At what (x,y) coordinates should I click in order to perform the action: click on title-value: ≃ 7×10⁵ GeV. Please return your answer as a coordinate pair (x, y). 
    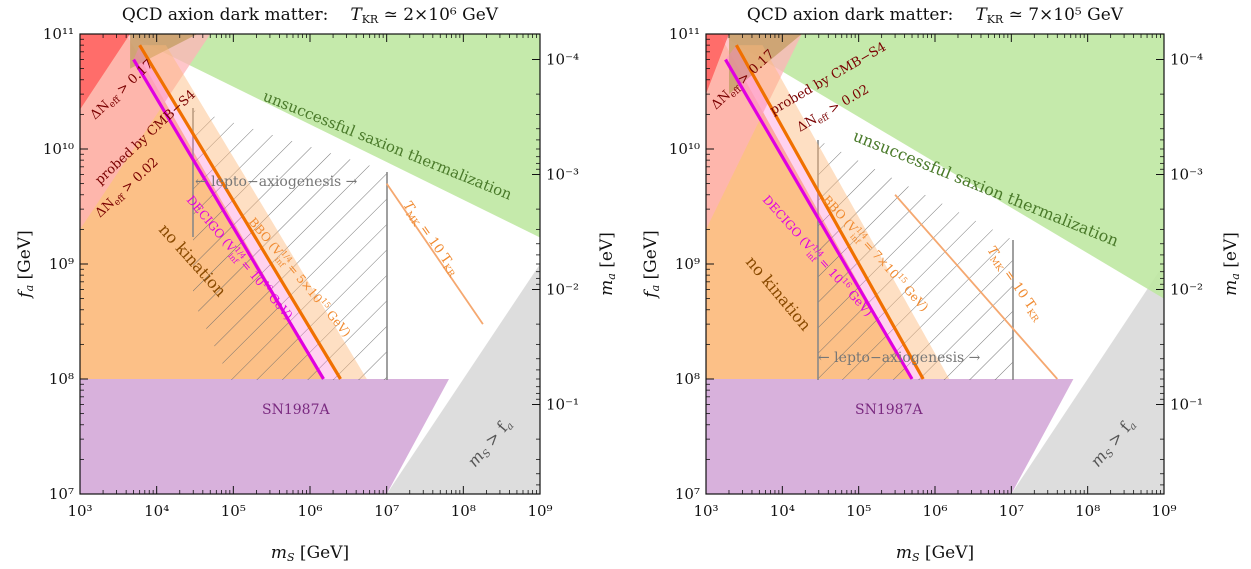
    Looking at the image, I should click on (1063, 15).